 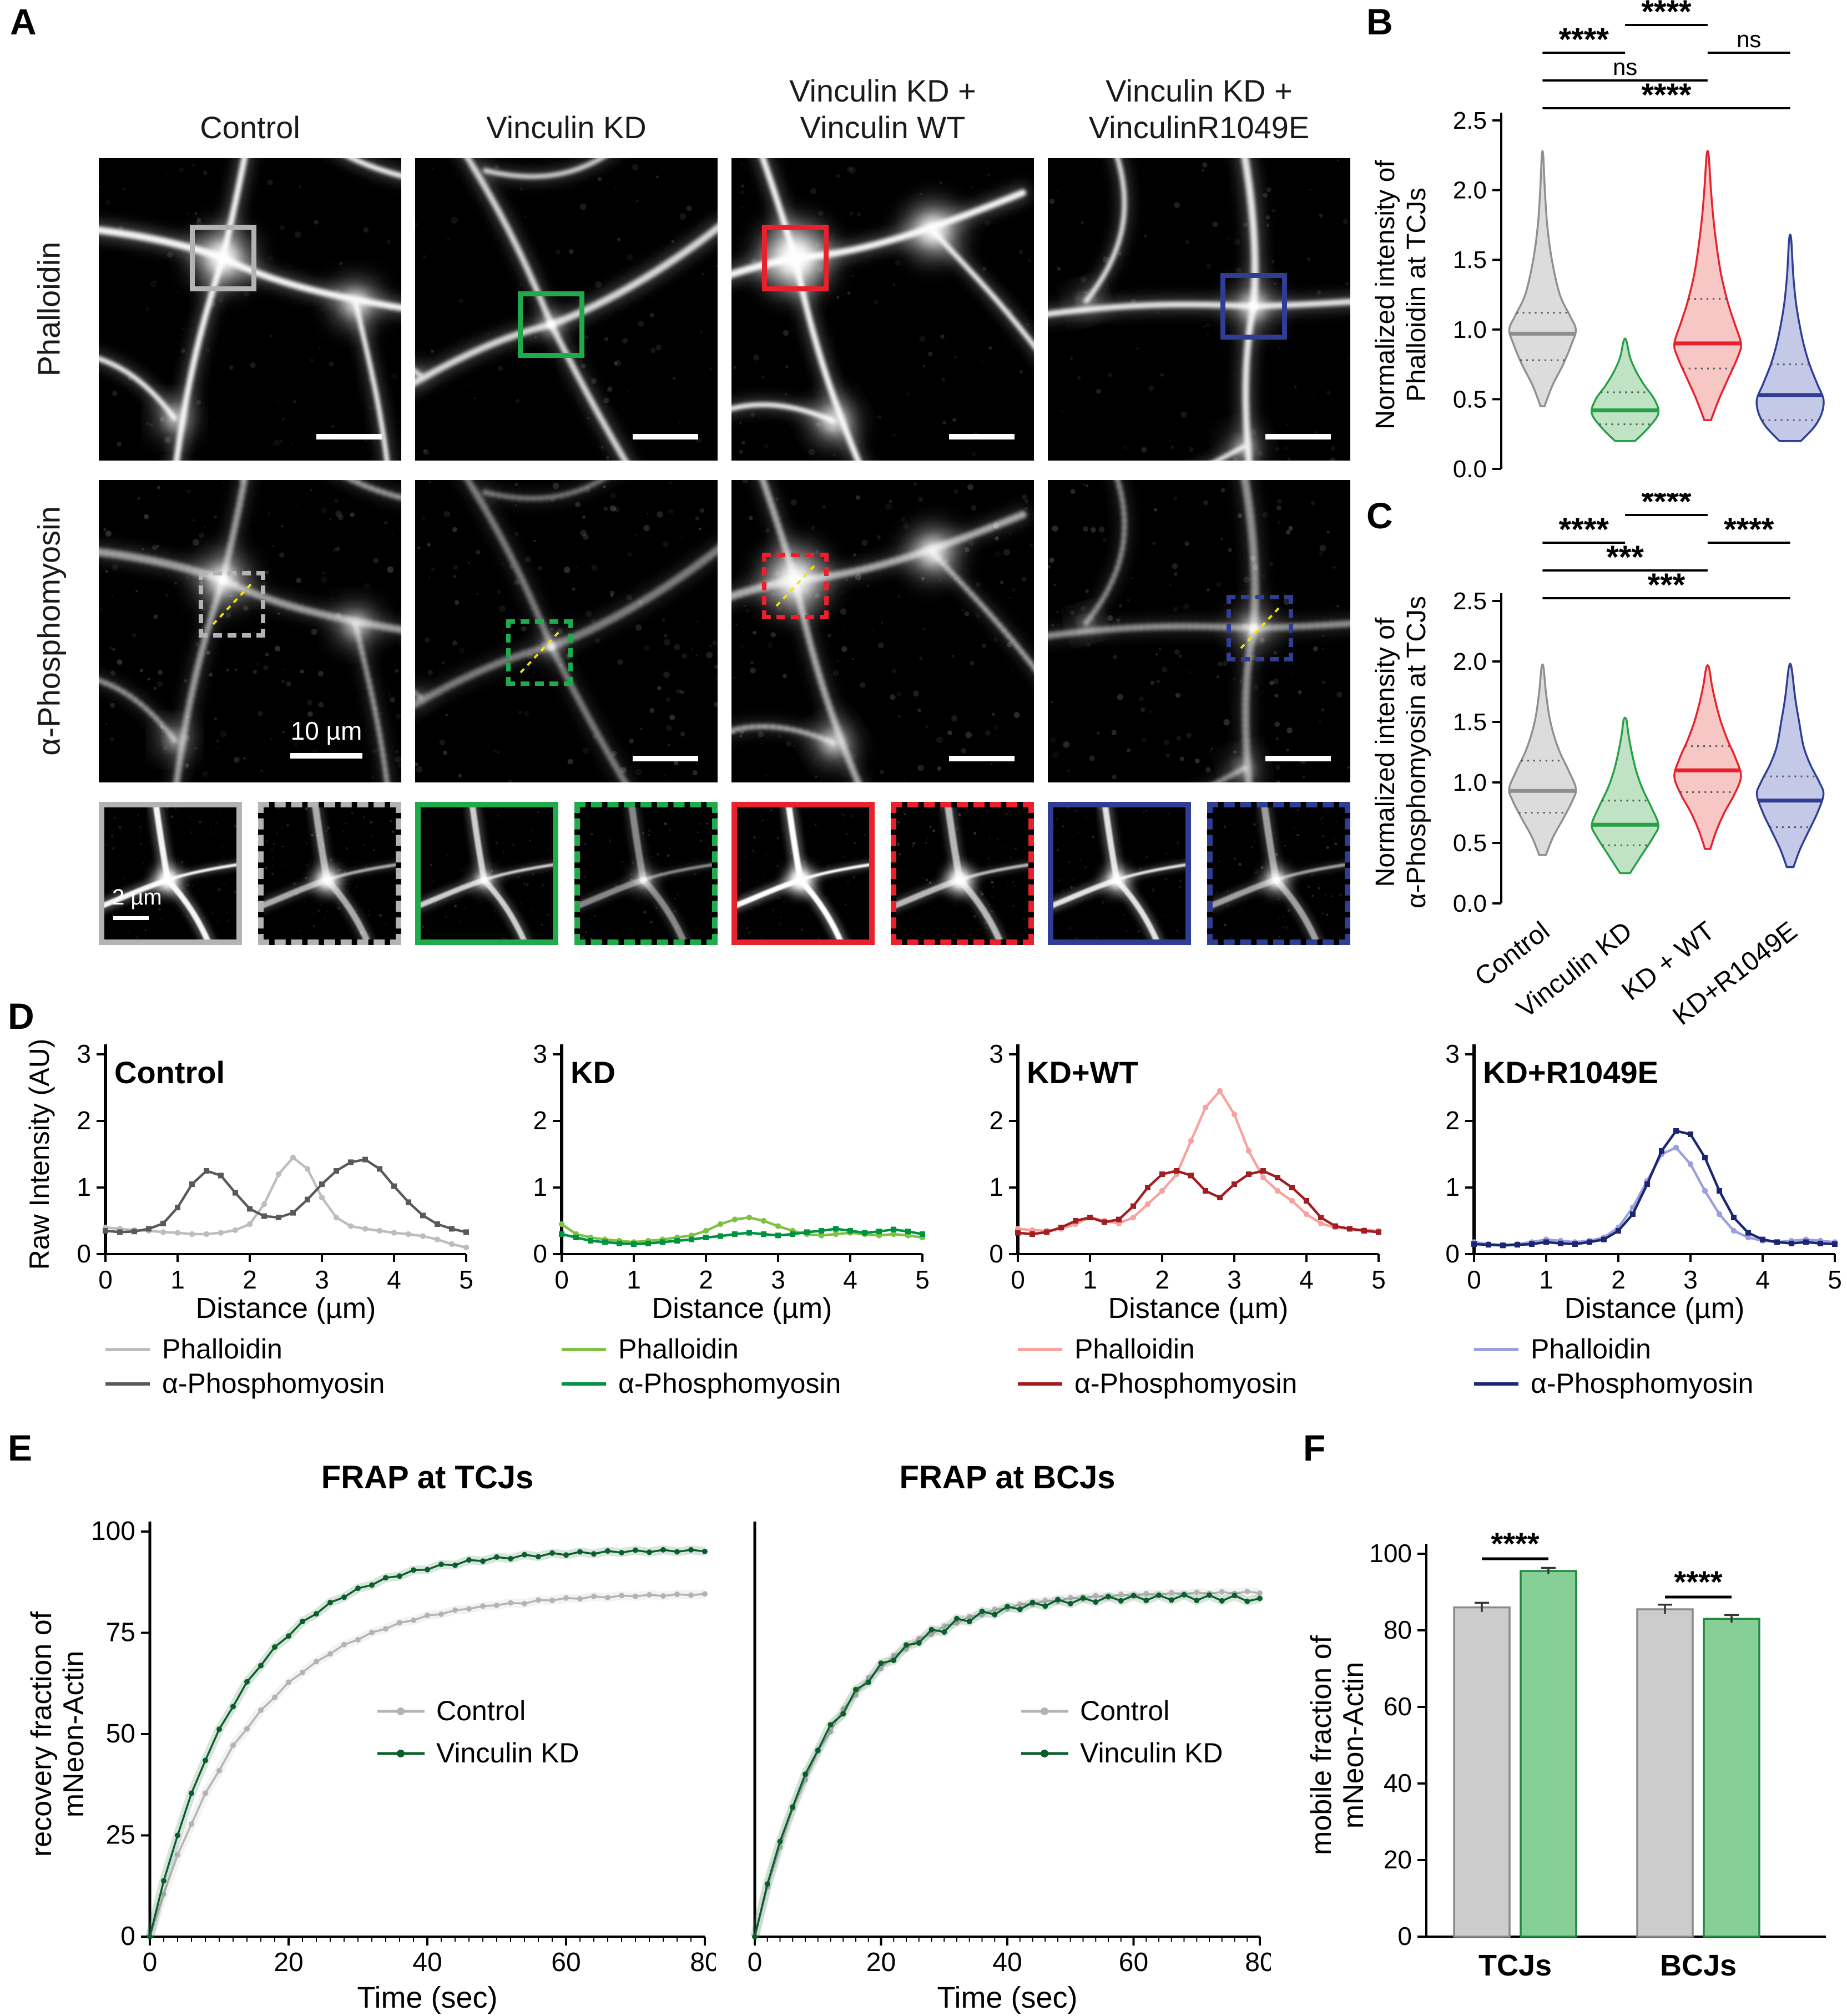 I want to click on micrograph-phalloidin-kd-r1049e, so click(x=1199, y=309).